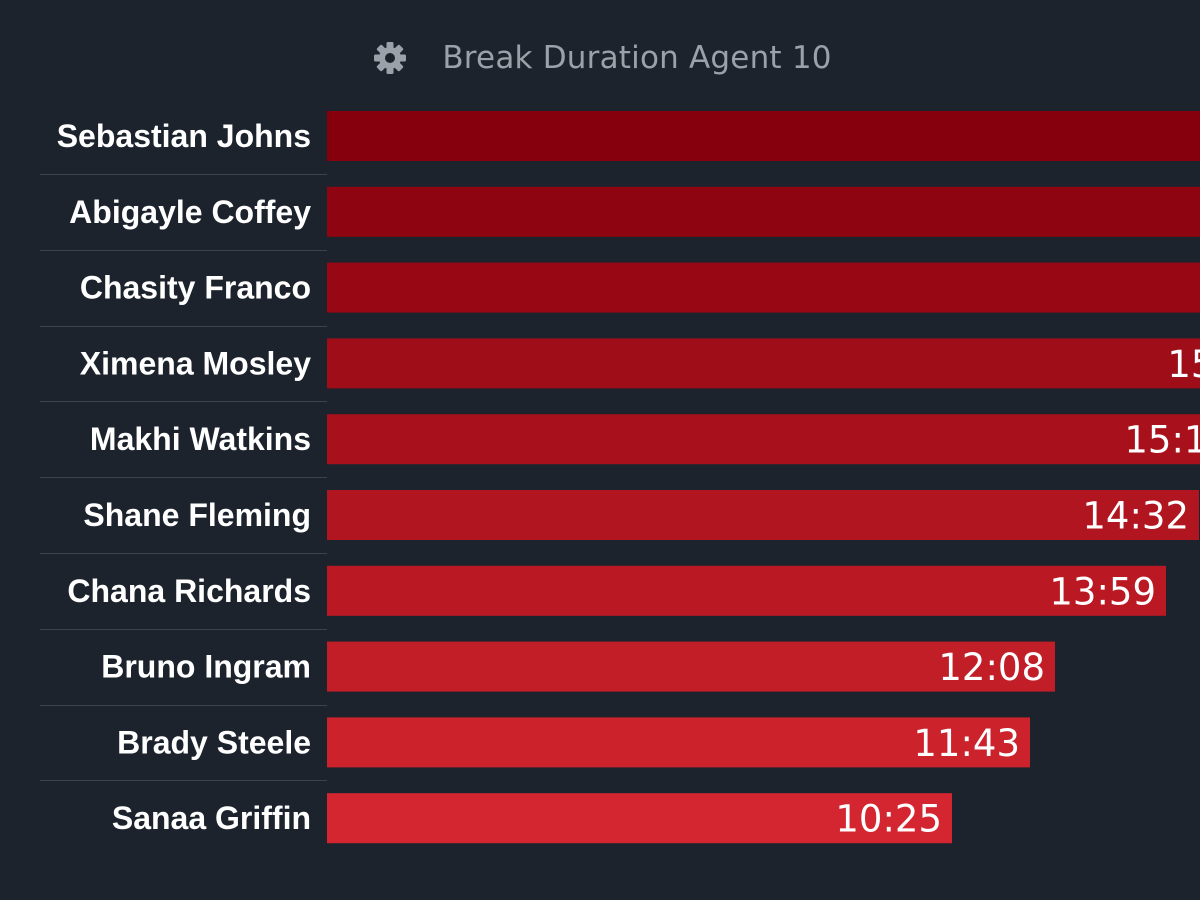  I want to click on gear-icon, so click(390, 58).